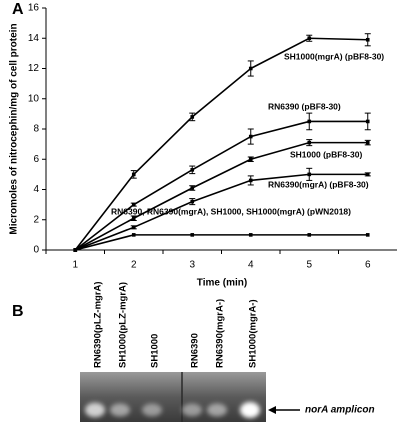  Describe the element at coordinates (34, 98) in the screenshot. I see `y-tick-label: 10` at that location.